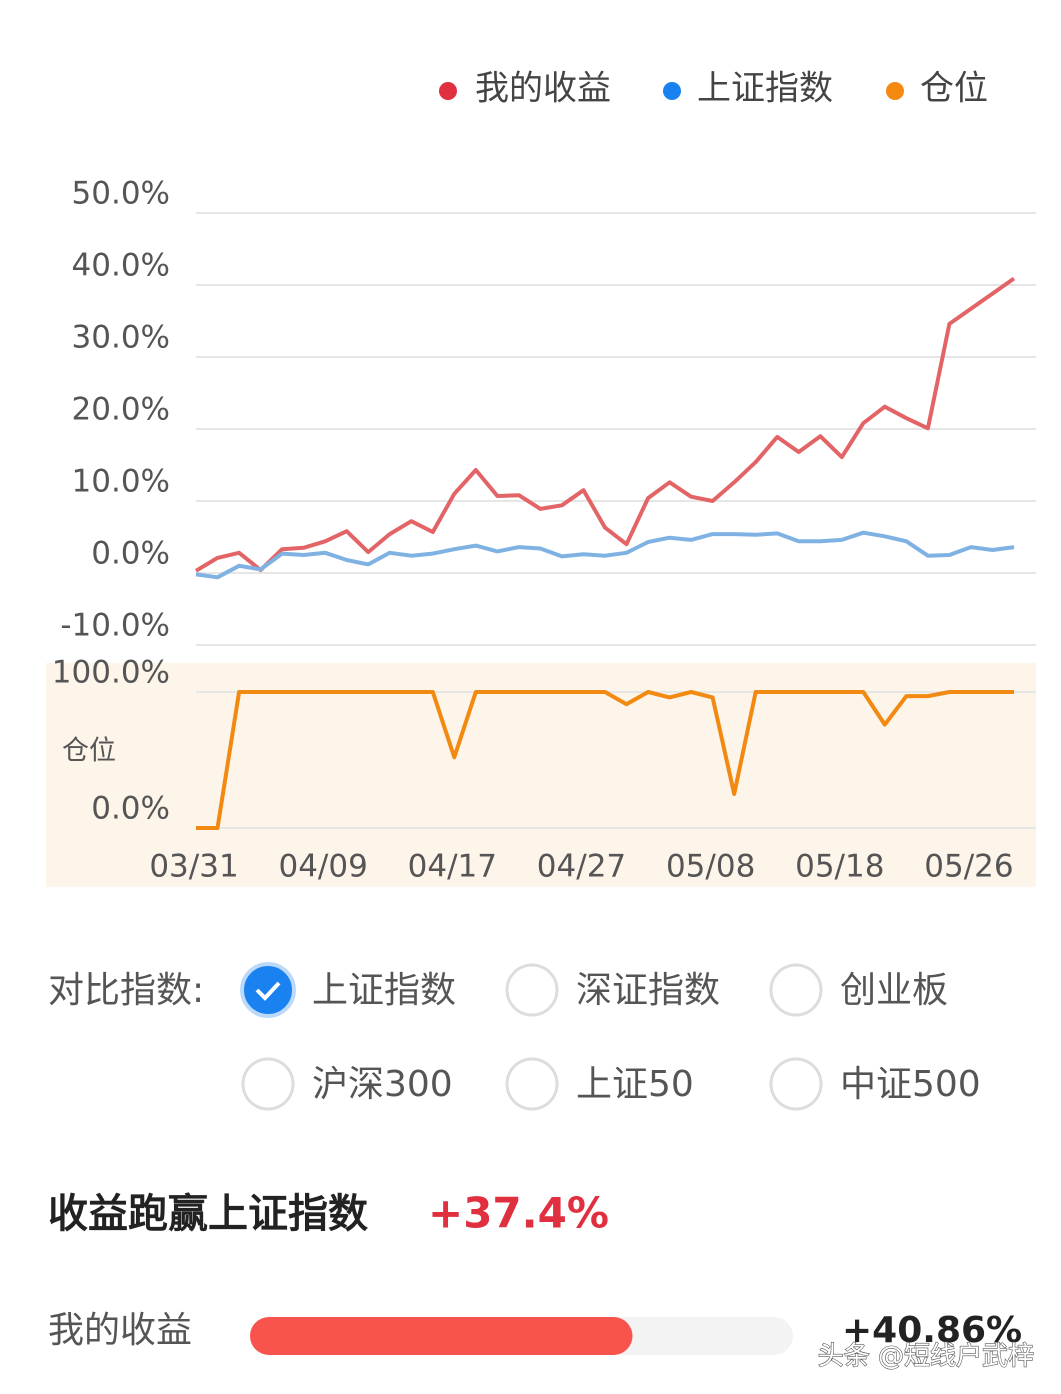 The height and width of the screenshot is (1394, 1061). Describe the element at coordinates (581, 867) in the screenshot. I see `x-tick-label: 04/27` at that location.